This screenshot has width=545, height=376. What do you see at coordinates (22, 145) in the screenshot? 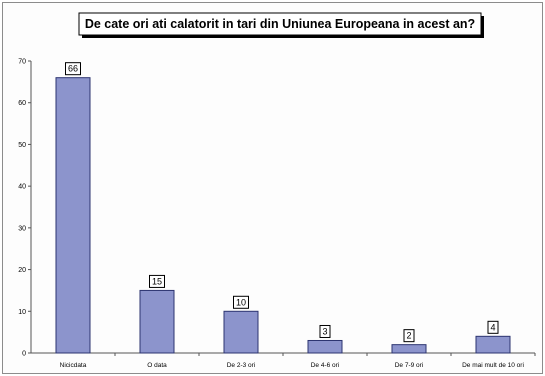
I see `y-tick-label: 50` at bounding box center [22, 145].